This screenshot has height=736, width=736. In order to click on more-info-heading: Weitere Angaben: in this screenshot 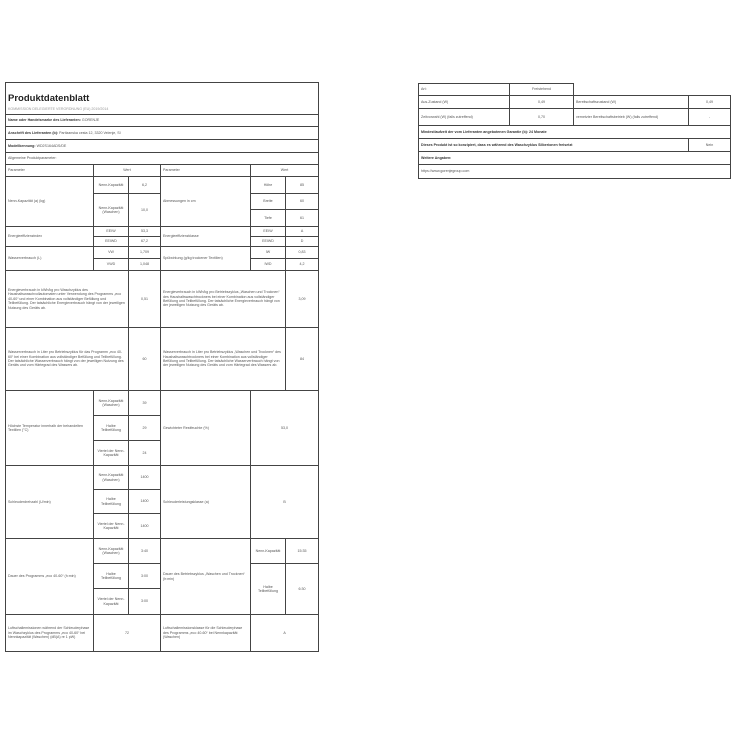, I will do `click(574, 158)`.